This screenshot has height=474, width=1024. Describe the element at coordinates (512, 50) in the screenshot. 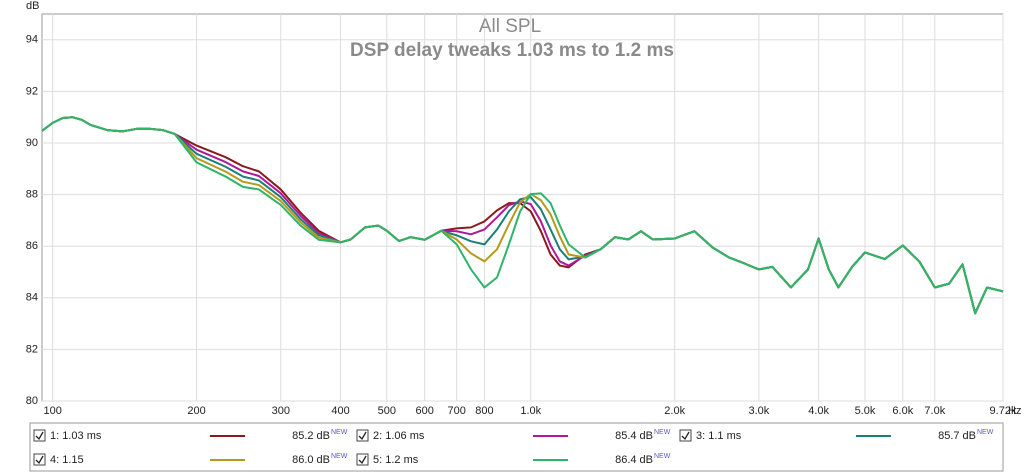

I see `chart-subtitle: DSP delay tweaks 1.03 ms to 1.2 ms` at that location.